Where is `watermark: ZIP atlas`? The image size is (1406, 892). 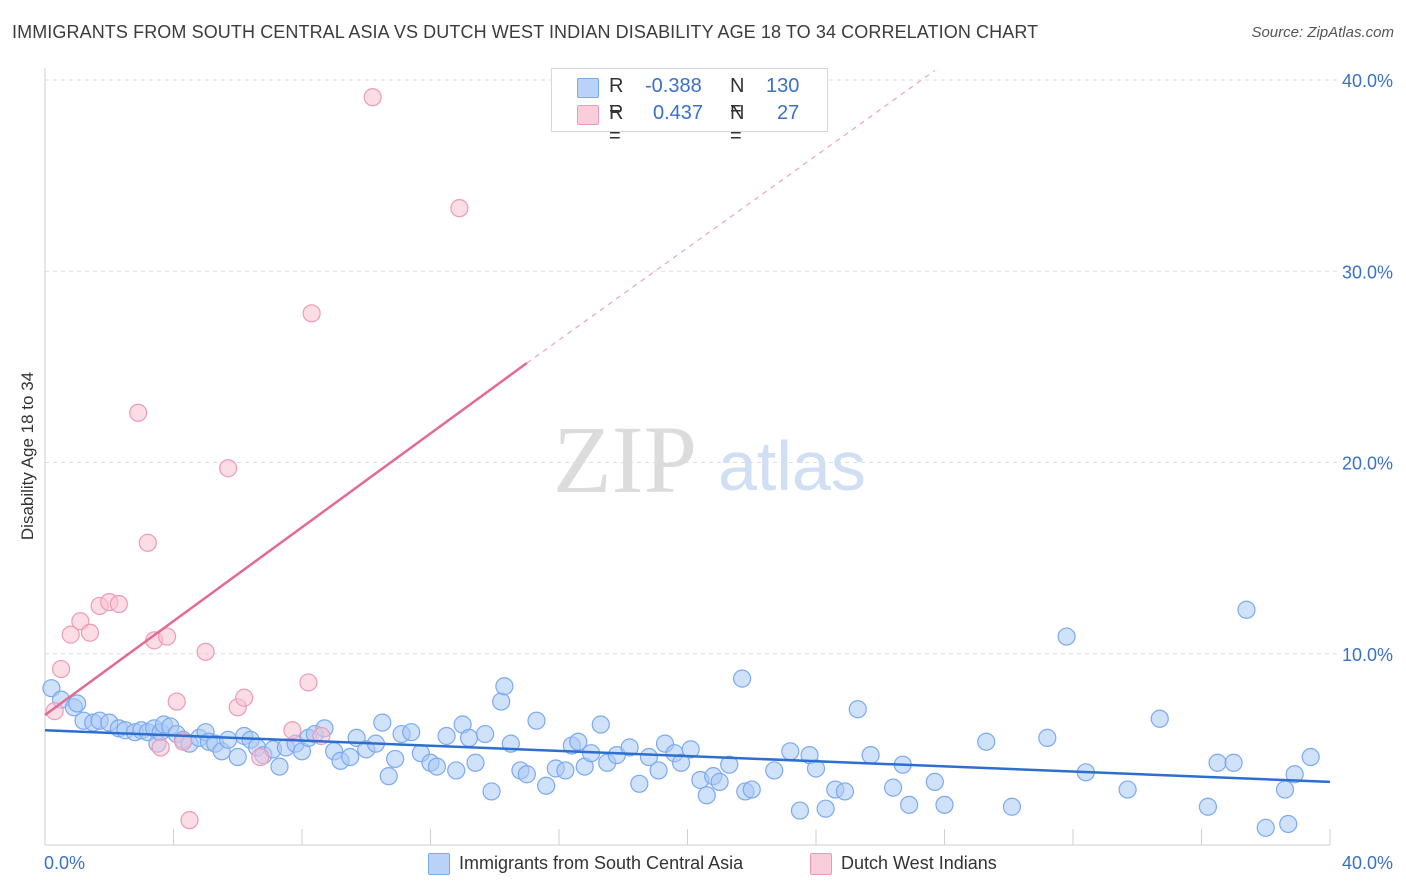
watermark: ZIP atlas is located at coordinates (709, 459).